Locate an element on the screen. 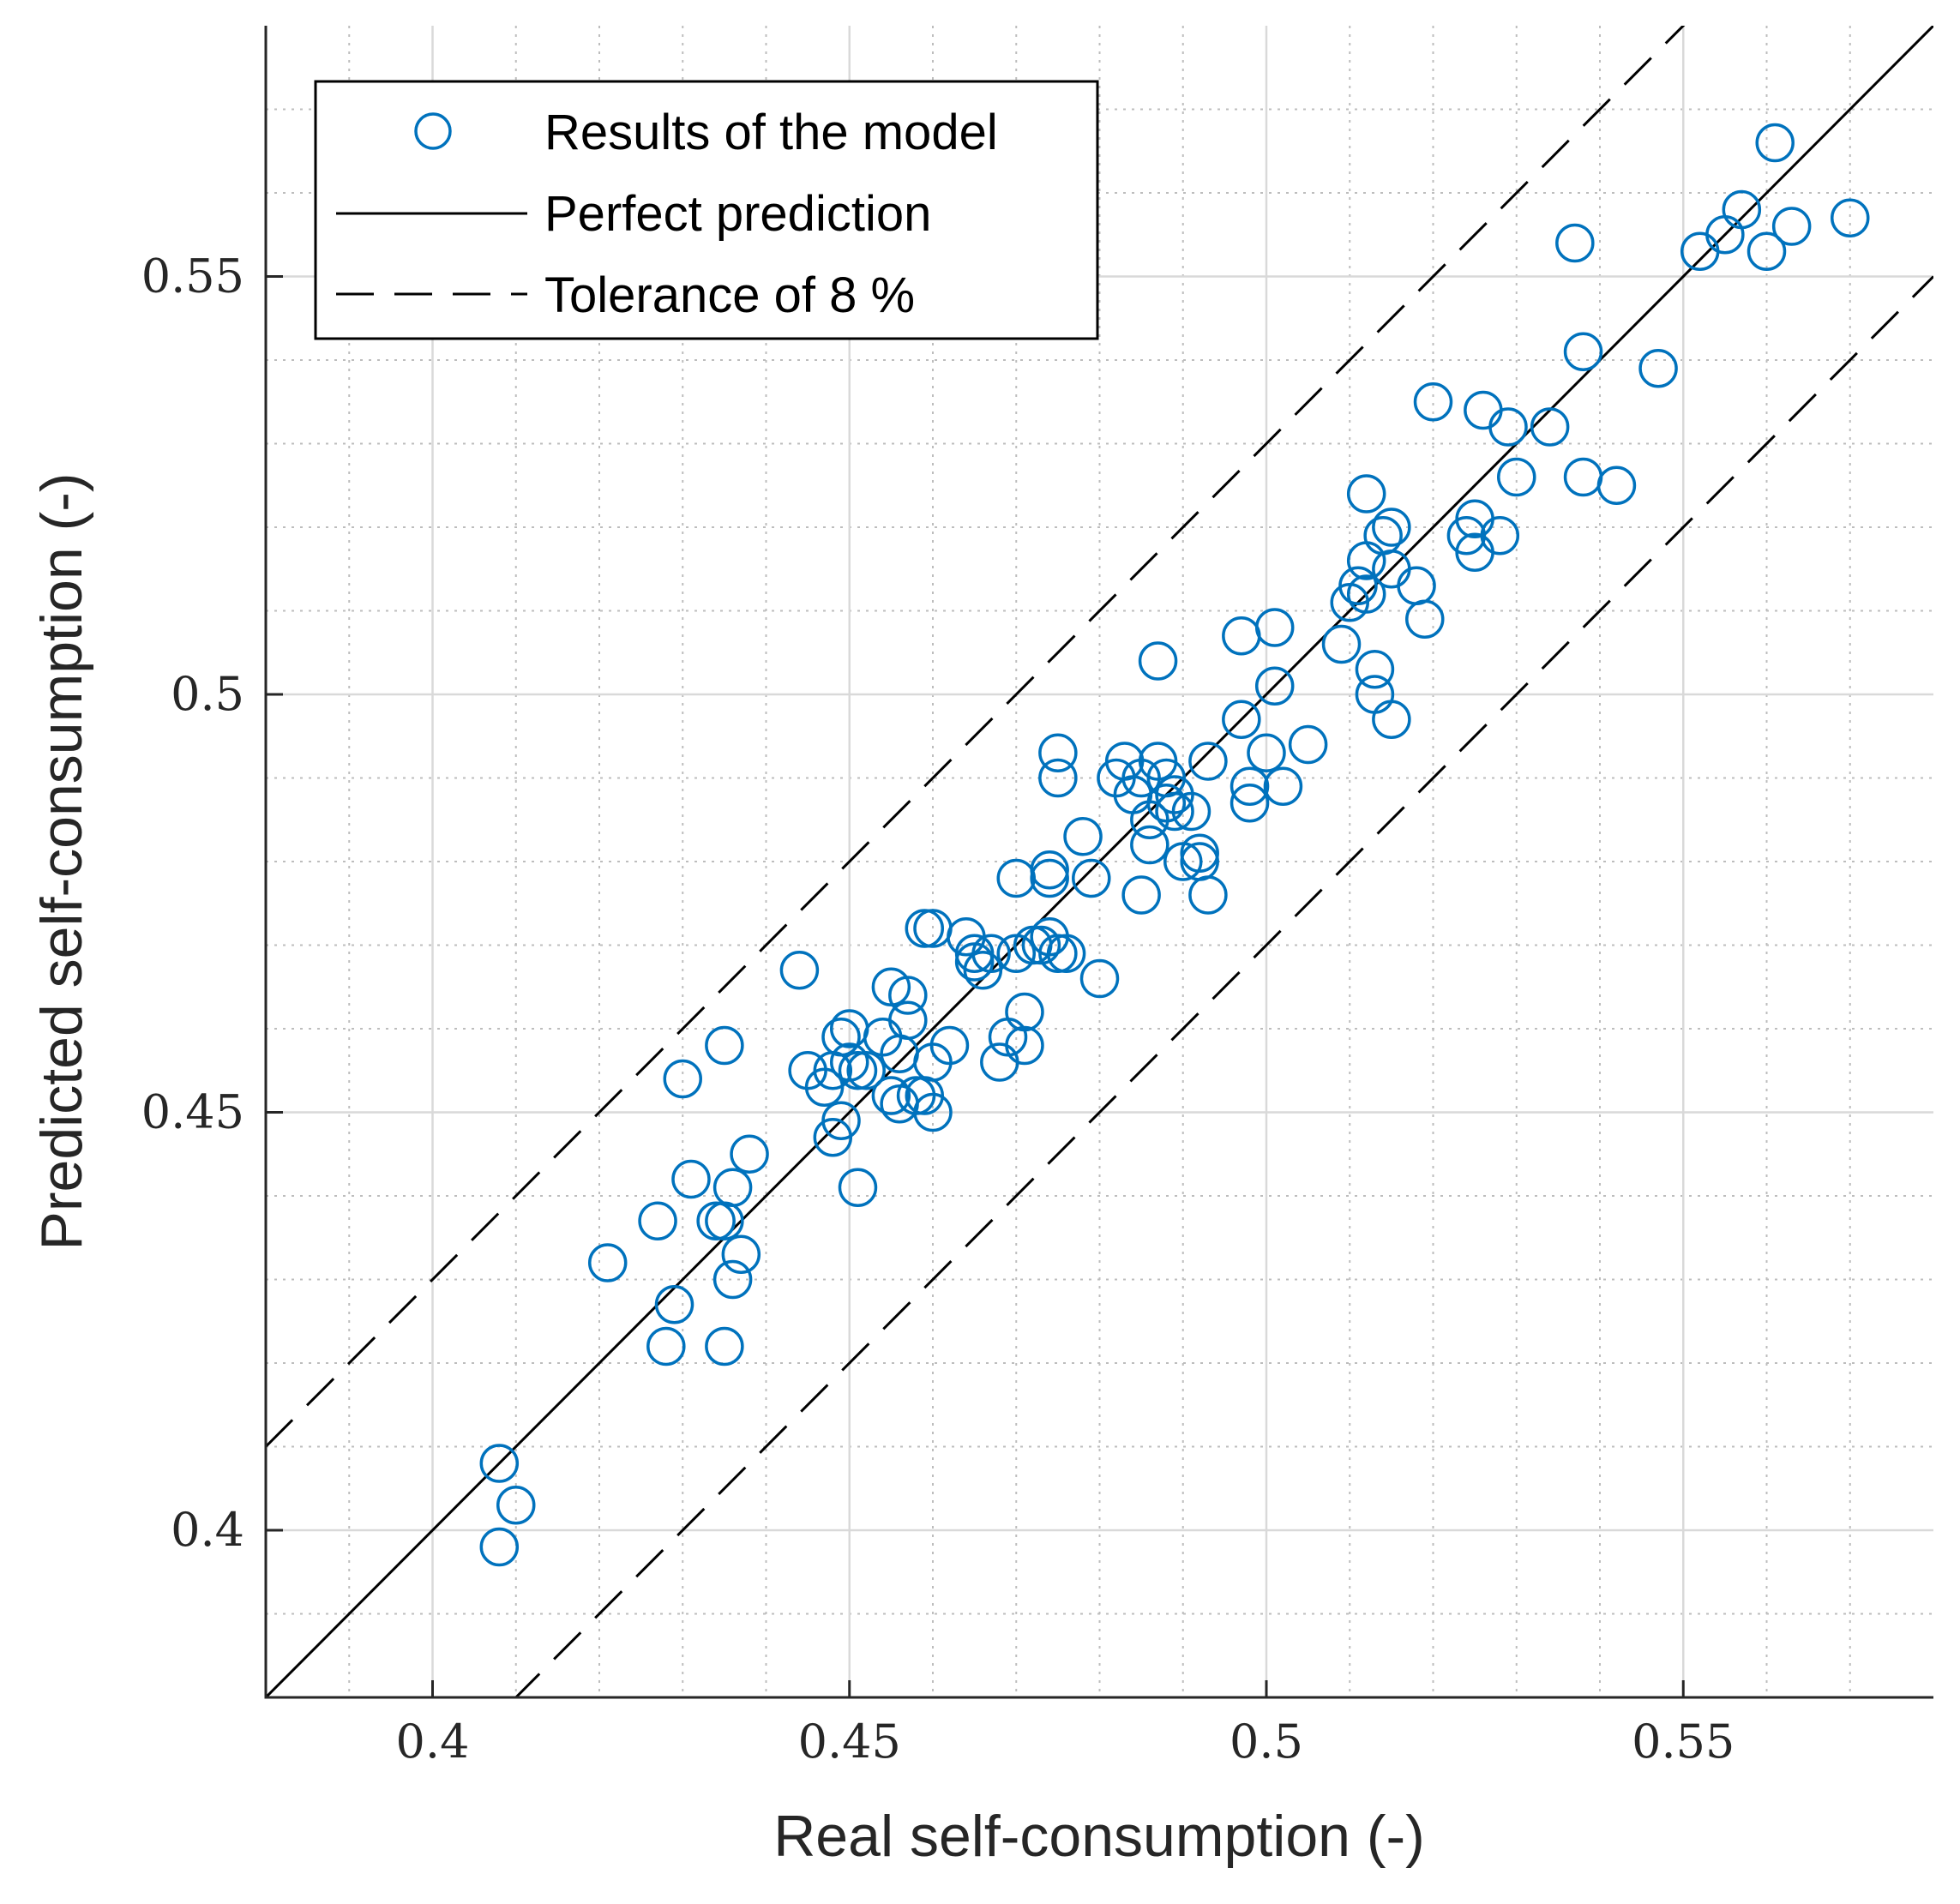  legend-box is located at coordinates (706, 210).